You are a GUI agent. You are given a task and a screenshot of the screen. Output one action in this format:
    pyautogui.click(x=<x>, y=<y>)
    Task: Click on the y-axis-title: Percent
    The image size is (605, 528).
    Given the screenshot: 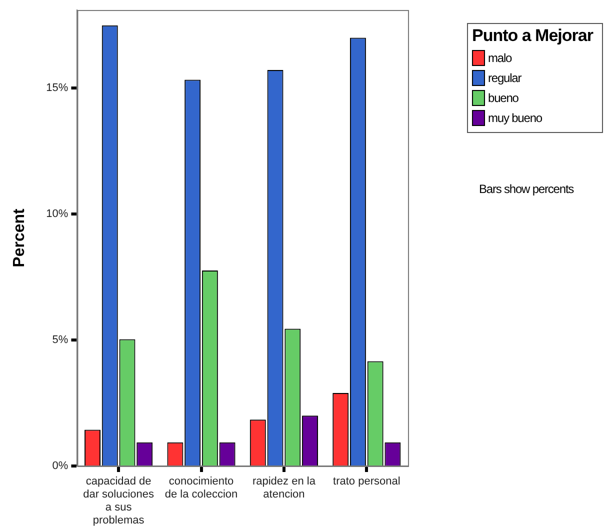 What is the action you would take?
    pyautogui.click(x=19, y=238)
    